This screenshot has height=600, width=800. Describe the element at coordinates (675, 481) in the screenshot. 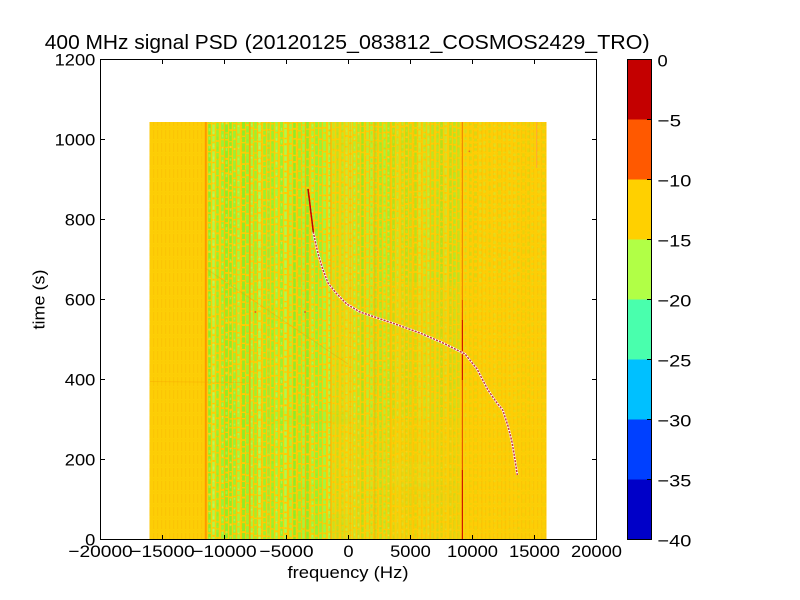

I see `svg-text: −35` at that location.